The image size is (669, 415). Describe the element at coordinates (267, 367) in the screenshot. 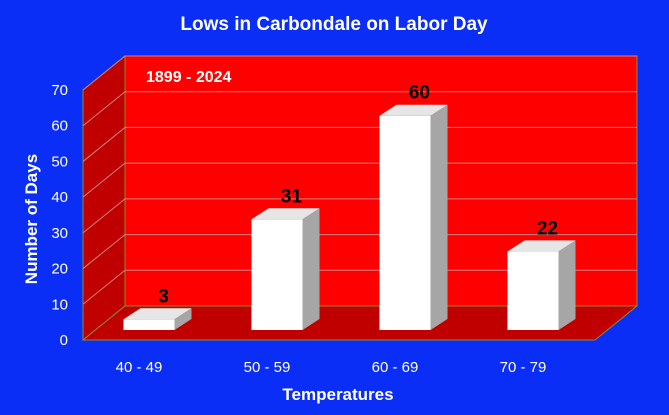

I see `x-tick-label: 50 - 59` at that location.